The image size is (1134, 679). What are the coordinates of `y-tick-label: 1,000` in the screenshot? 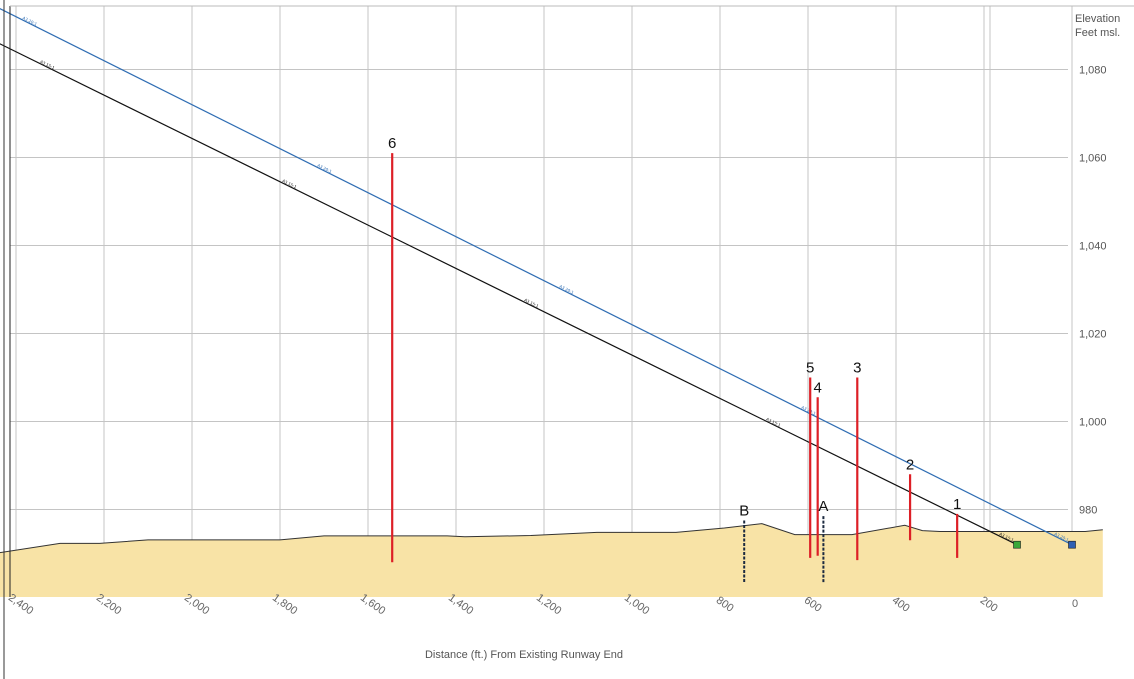 It's located at (1093, 423).